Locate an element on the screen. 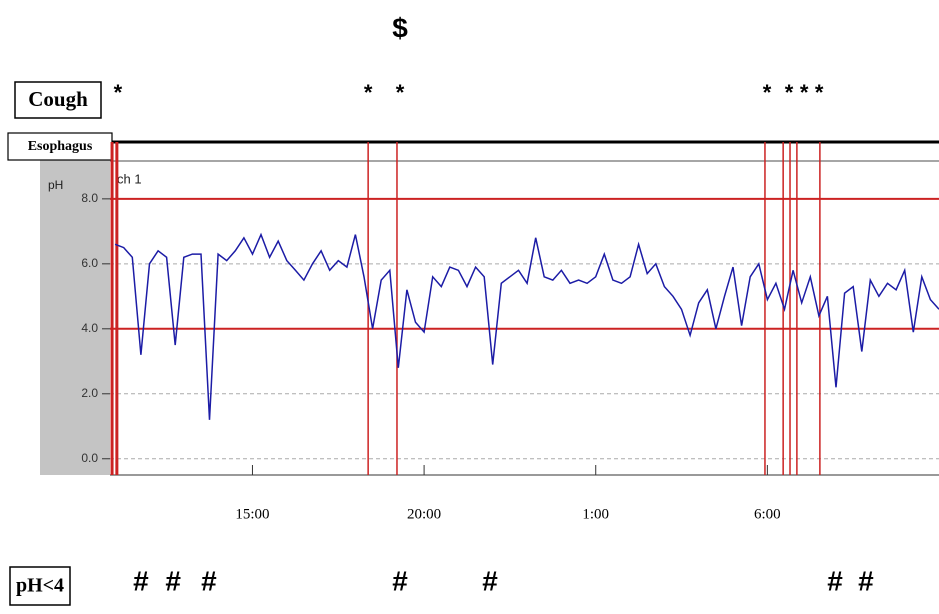 The image size is (939, 614). x-tick-label: 20:00 is located at coordinates (424, 514).